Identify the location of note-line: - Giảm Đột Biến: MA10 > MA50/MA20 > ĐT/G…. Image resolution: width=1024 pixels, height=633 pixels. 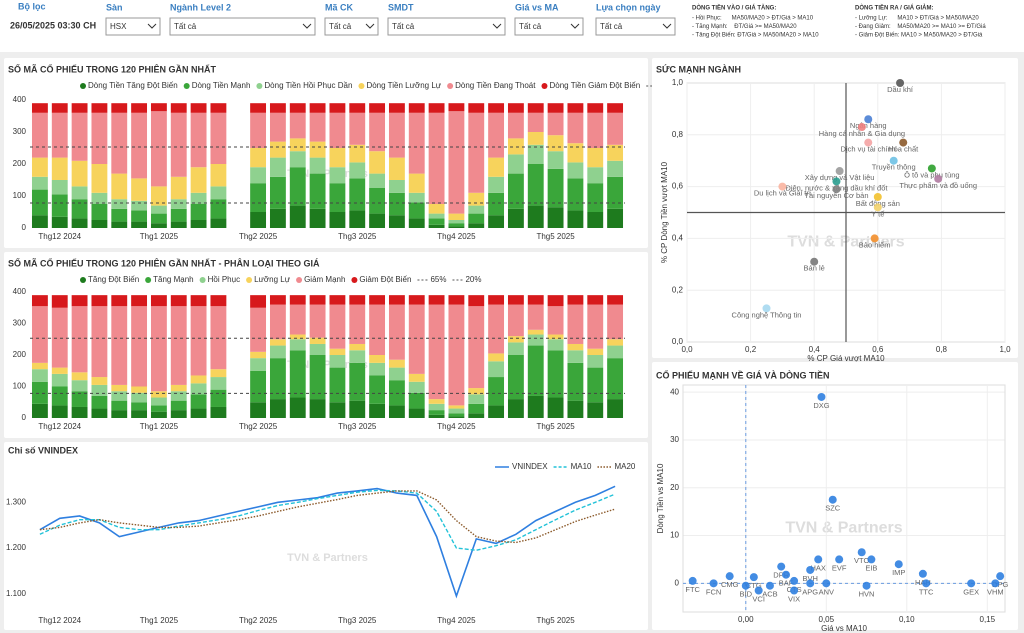
(919, 36).